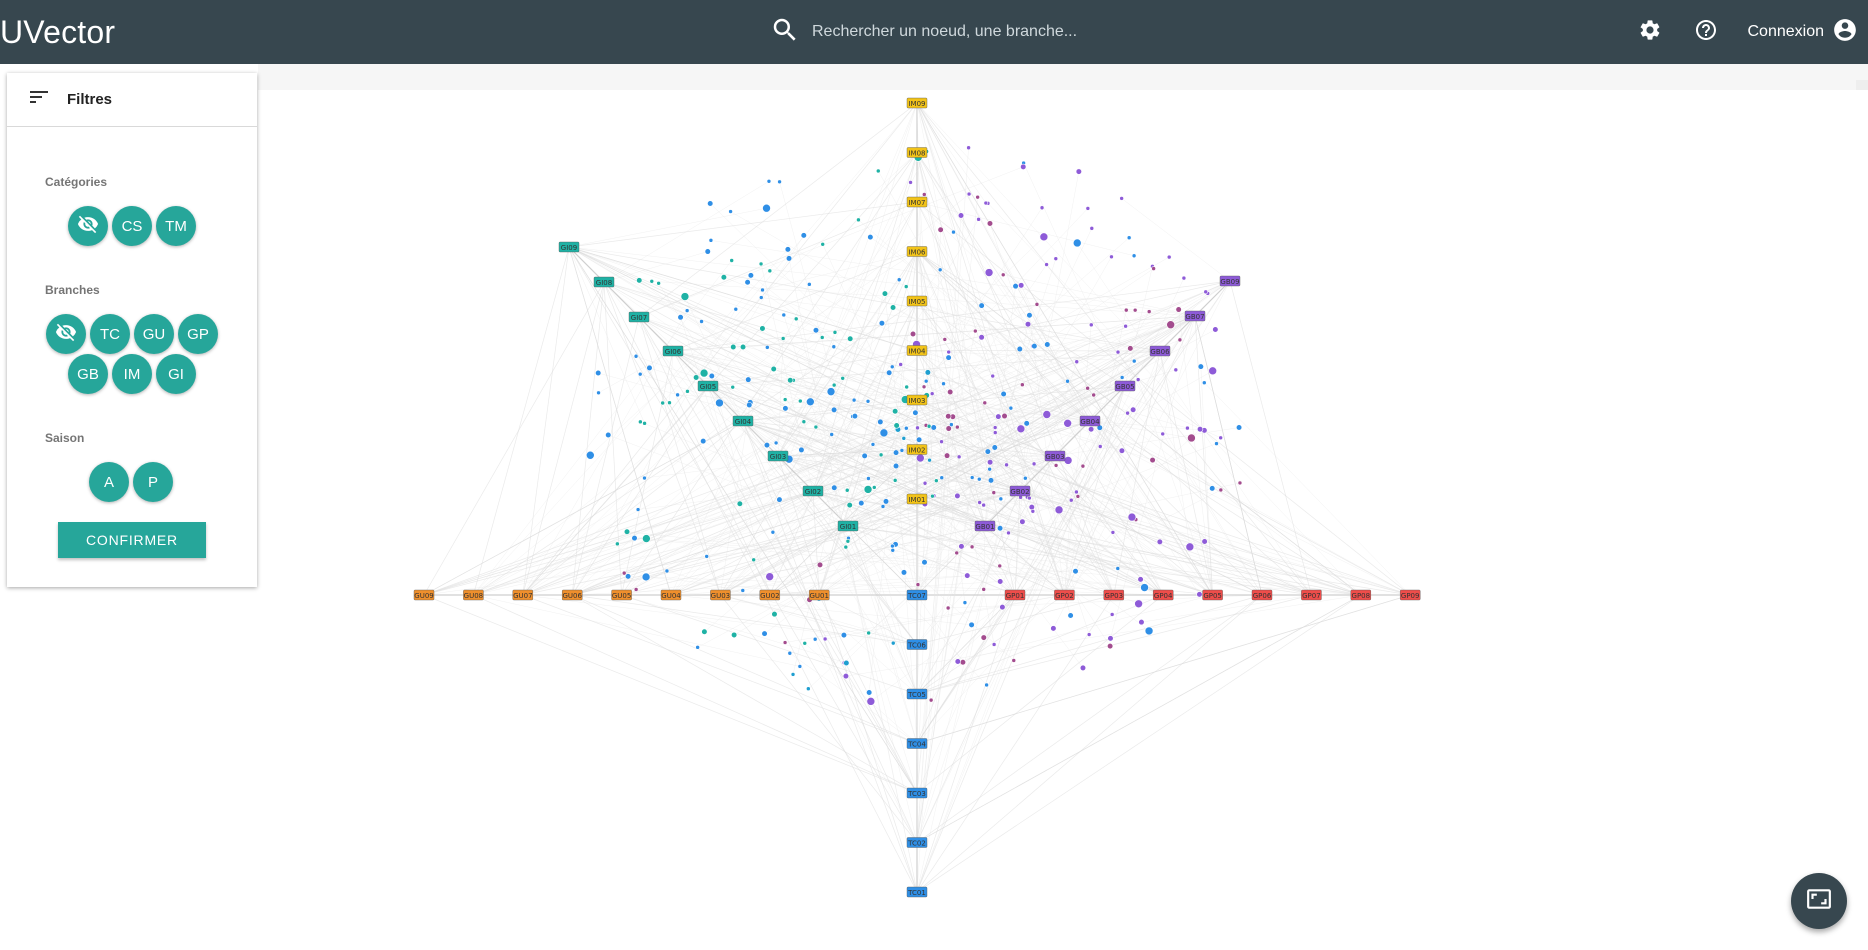 This screenshot has width=1868, height=950. Describe the element at coordinates (917, 400) in the screenshot. I see `node-label-im03: IM03` at that location.